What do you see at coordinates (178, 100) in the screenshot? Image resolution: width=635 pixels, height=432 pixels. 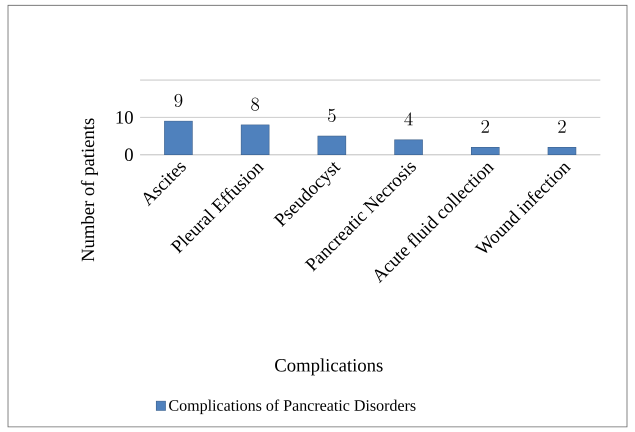 I see `data-label: 9` at bounding box center [178, 100].